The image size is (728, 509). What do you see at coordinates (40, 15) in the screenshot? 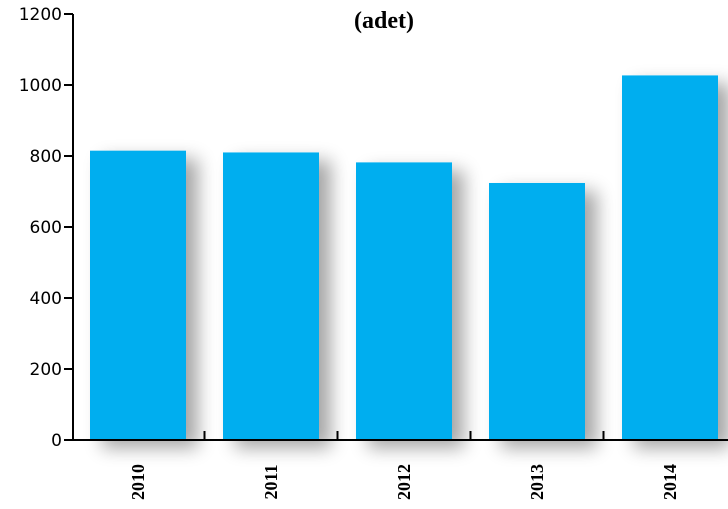
I see `y-tick-label: 1200` at bounding box center [40, 15].